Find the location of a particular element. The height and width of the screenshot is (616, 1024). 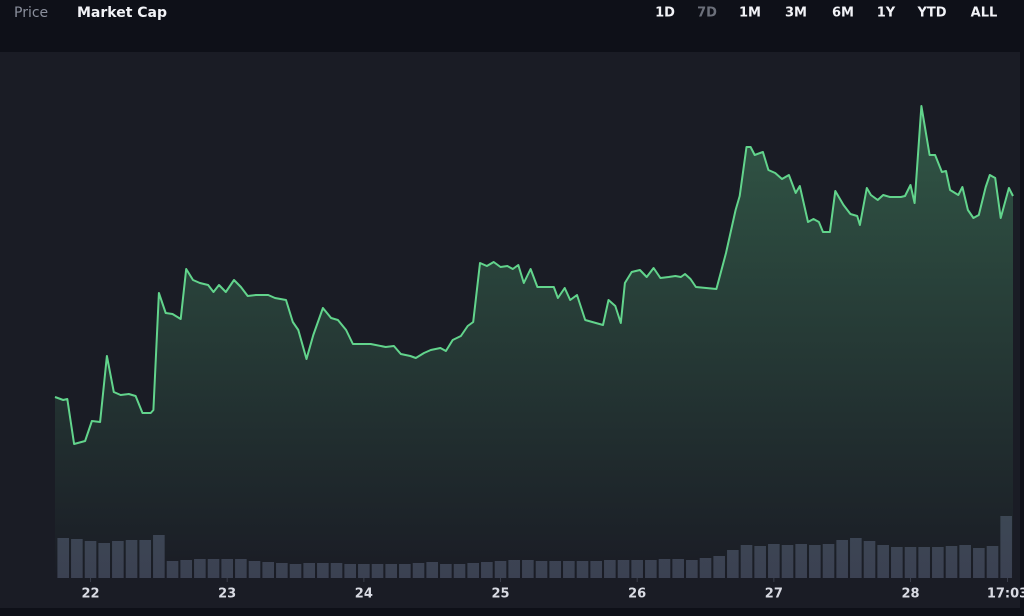

x-tick-label: 22 is located at coordinates (90, 594).